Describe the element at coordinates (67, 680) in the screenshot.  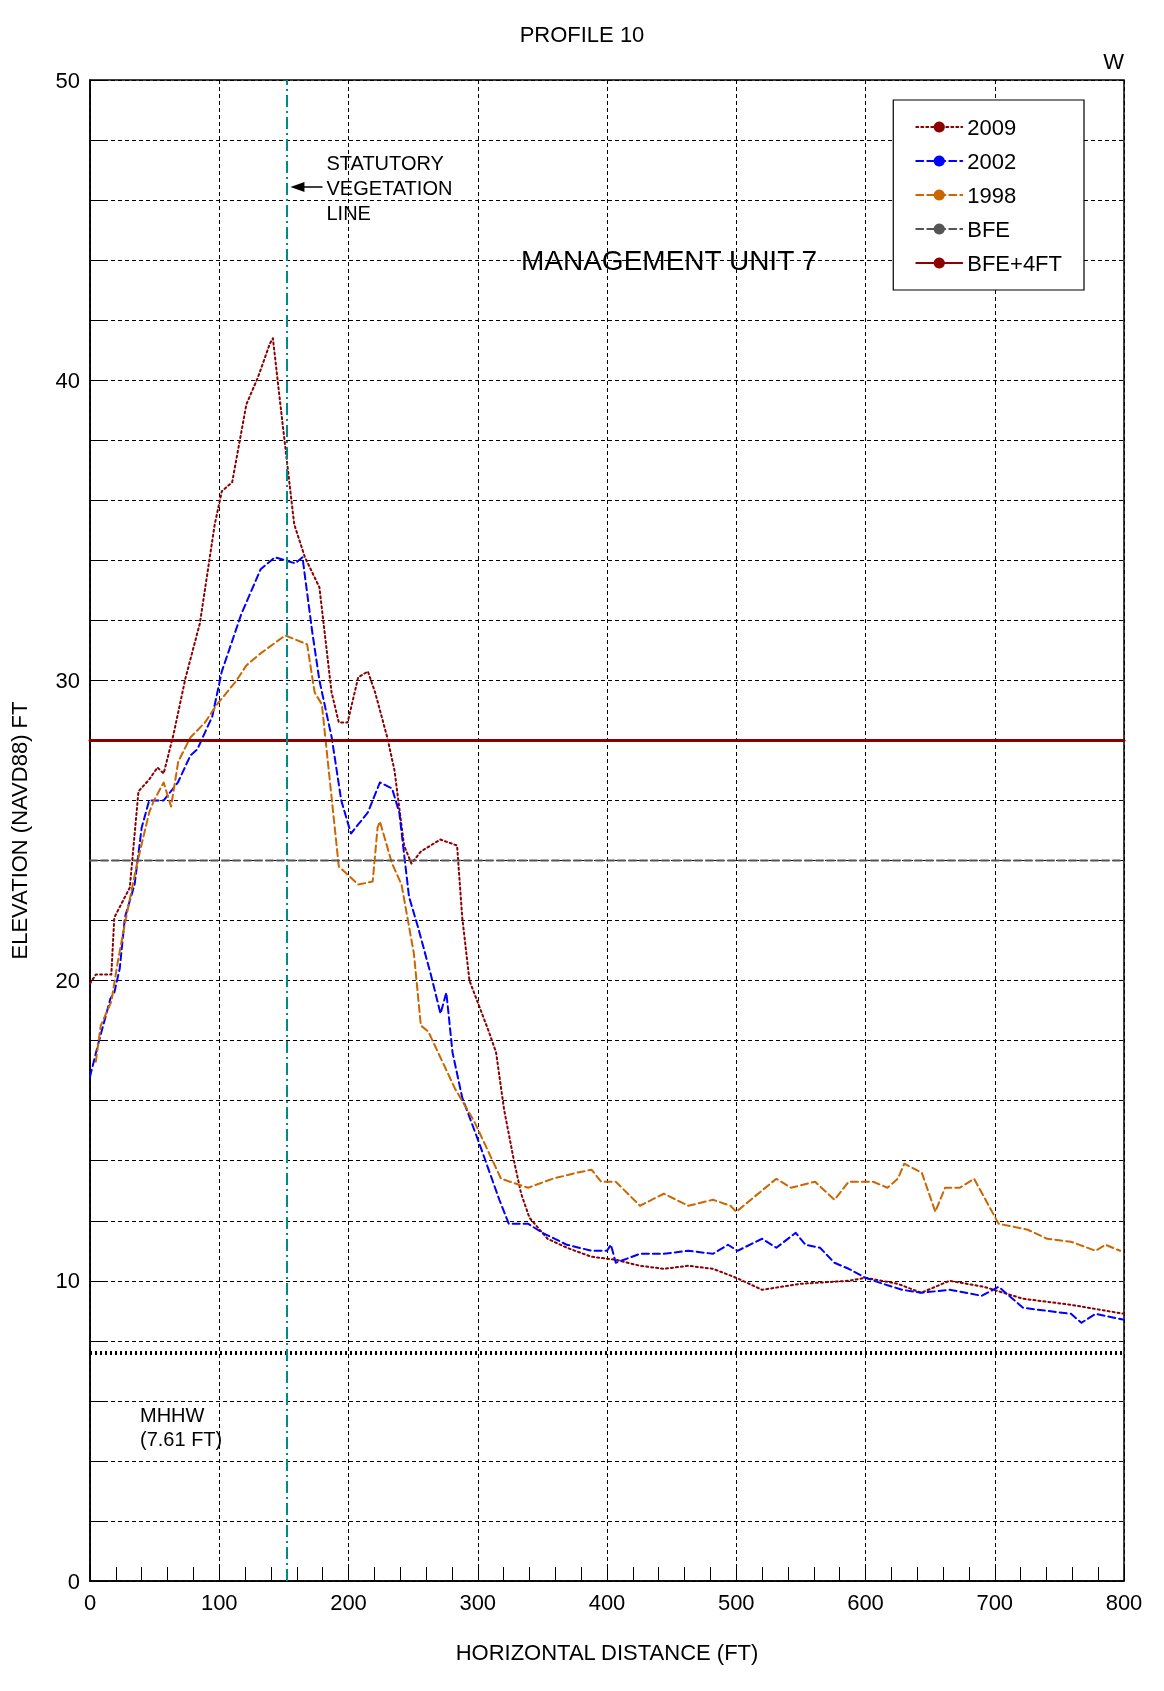
I see `y-tick-label: 30` at that location.